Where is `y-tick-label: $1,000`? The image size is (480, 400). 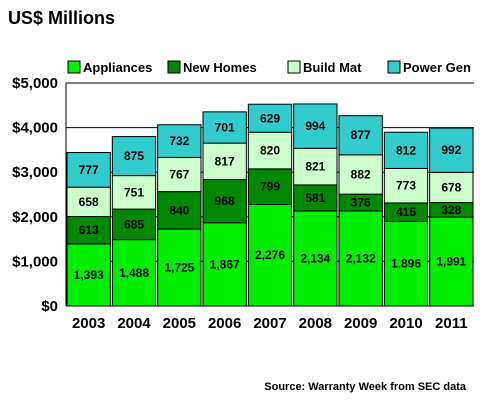
y-tick-label: $1,000 is located at coordinates (35, 261).